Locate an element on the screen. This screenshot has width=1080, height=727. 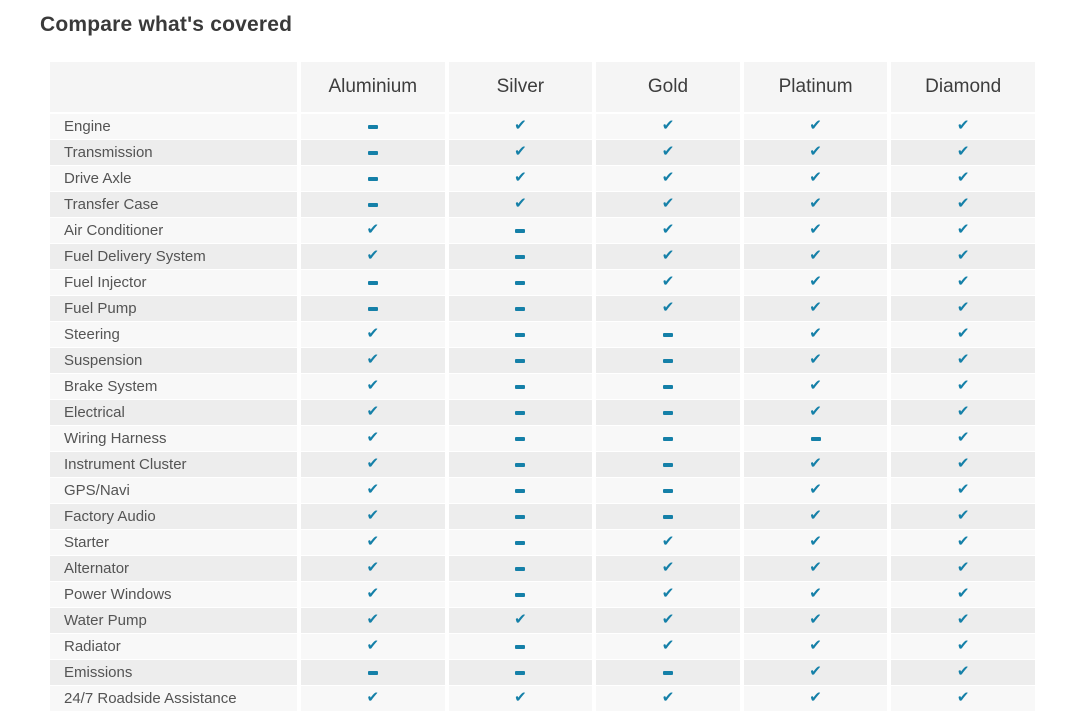
row-label: Transmission is located at coordinates (173, 152).